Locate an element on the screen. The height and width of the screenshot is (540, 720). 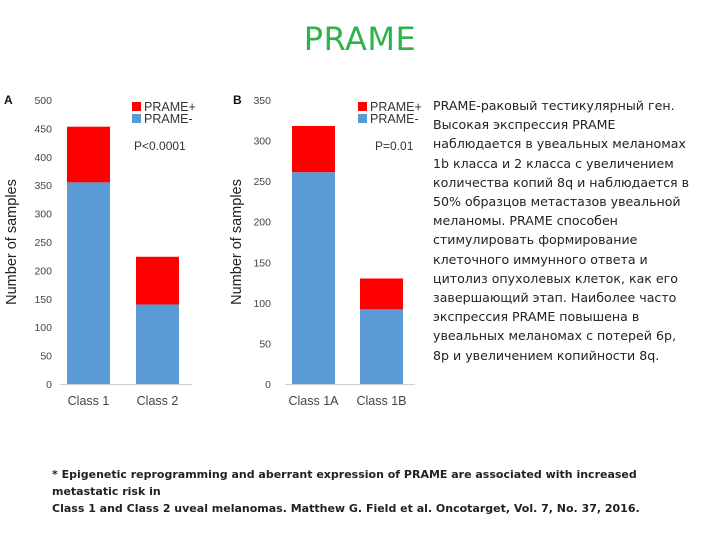
panel-label: B is located at coordinates (237, 100).